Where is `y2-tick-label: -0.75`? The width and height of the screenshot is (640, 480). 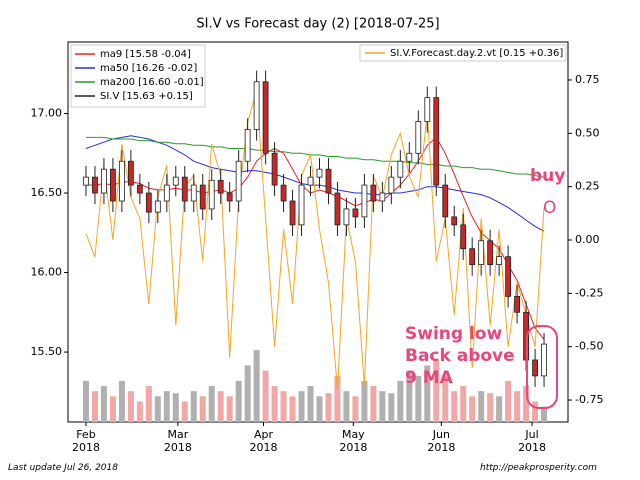 y2-tick-label: -0.75 is located at coordinates (589, 399).